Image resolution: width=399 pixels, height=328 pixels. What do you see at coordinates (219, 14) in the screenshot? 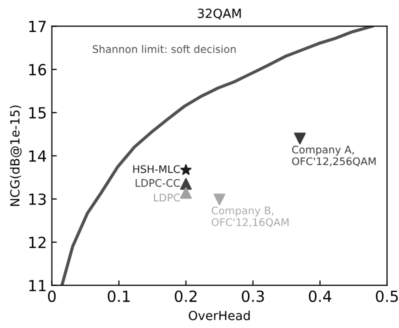
I see `chart-title: 32QAM` at bounding box center [219, 14].